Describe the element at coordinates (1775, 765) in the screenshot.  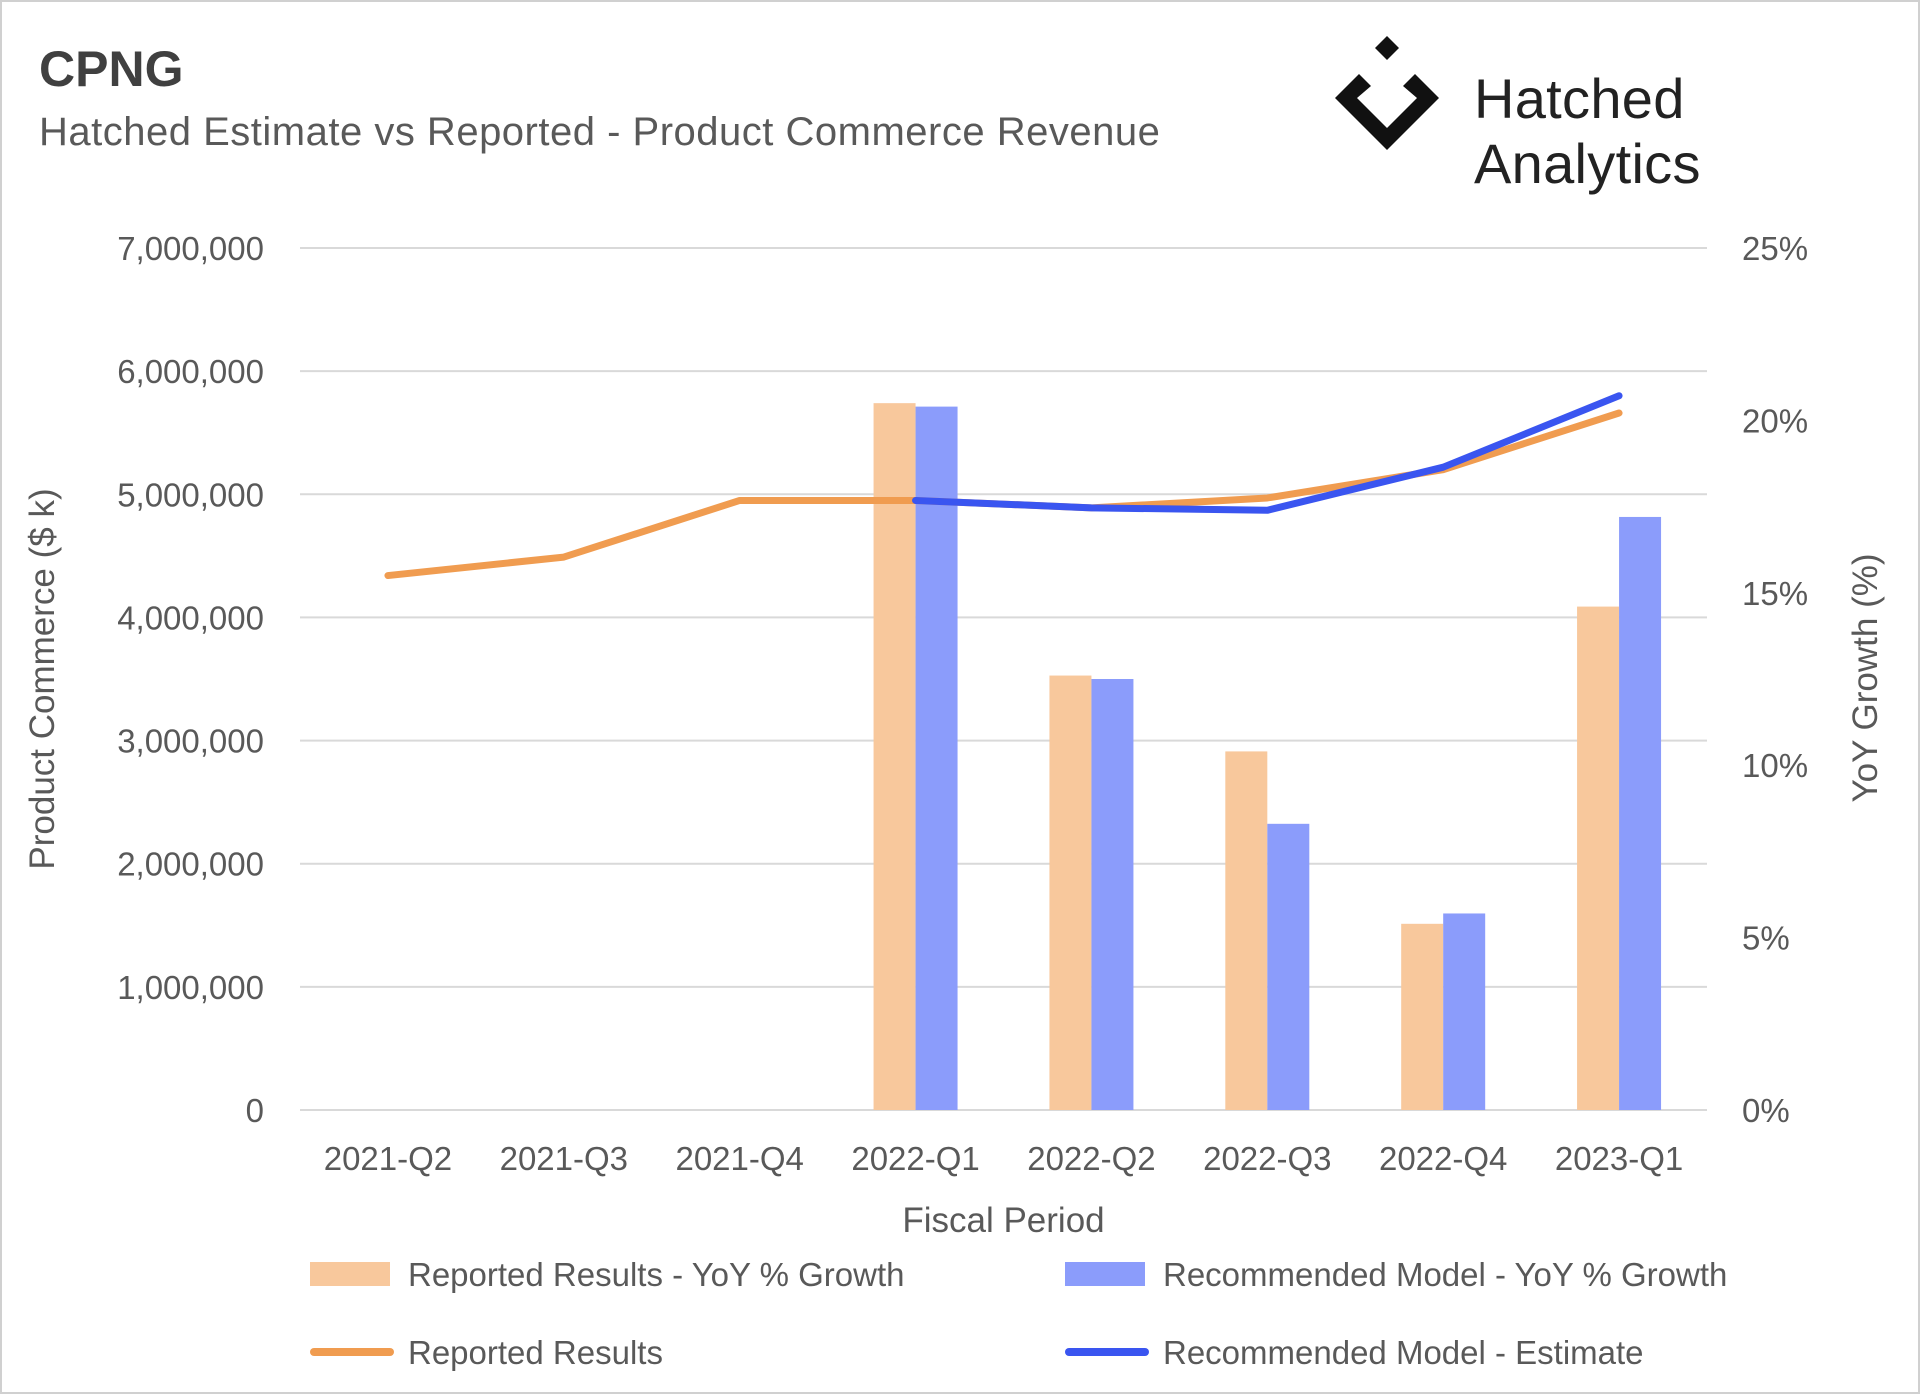
I see `y2-tick-label: 10%` at that location.